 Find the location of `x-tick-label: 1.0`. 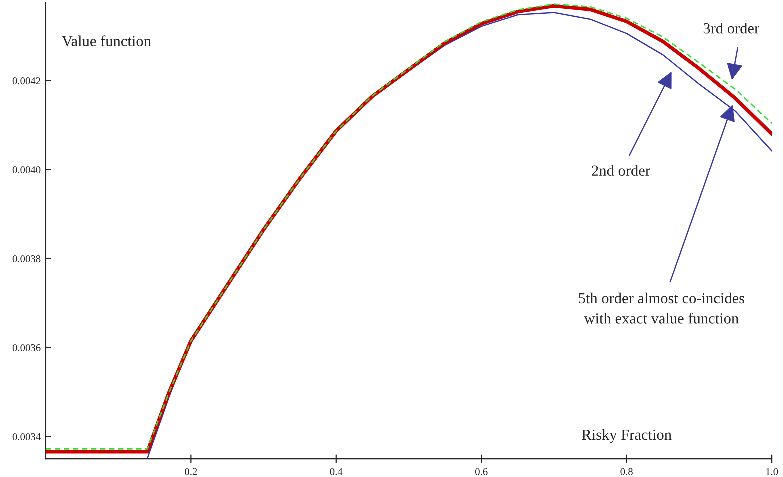

x-tick-label: 1.0 is located at coordinates (772, 472).